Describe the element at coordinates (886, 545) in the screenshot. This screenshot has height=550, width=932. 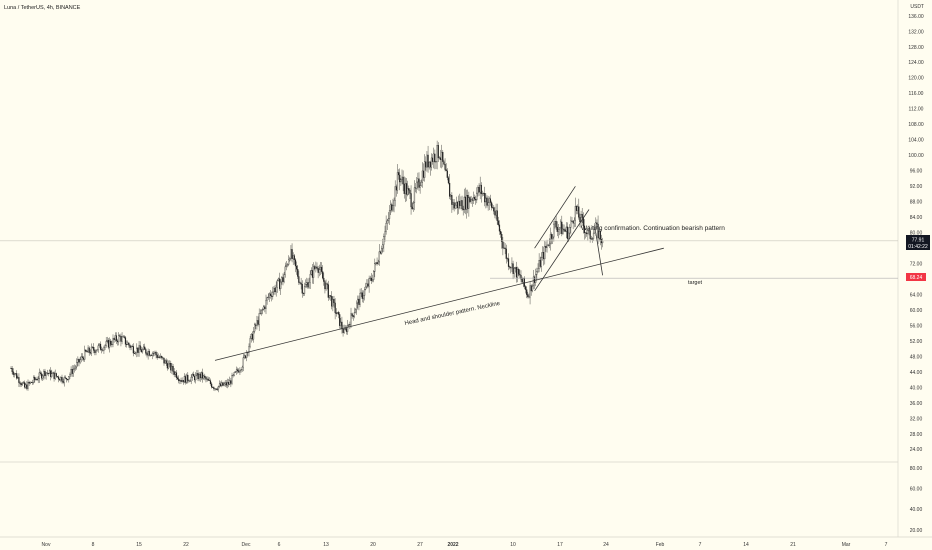
I see `time-tick-label: 7` at that location.